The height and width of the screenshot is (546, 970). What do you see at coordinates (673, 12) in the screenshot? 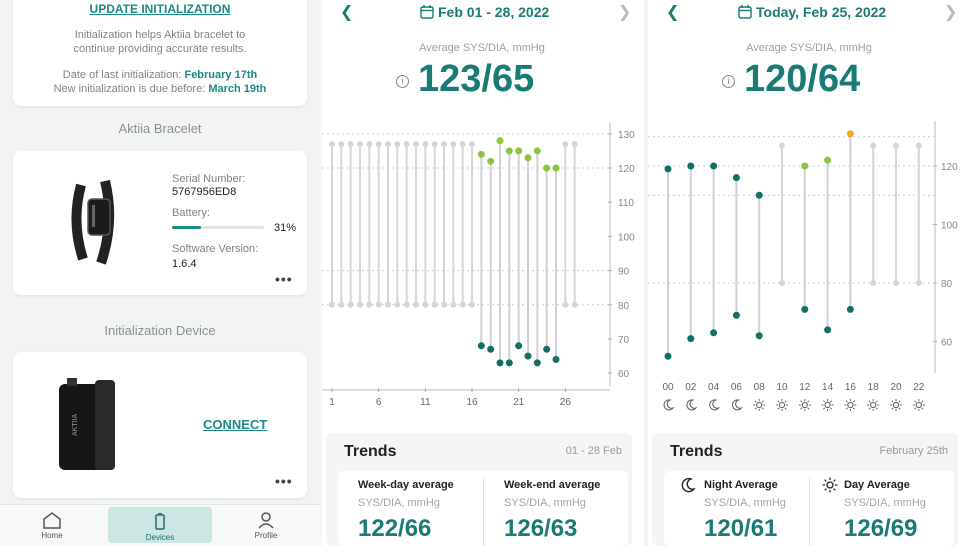
I see `previous-day-button: ❮` at bounding box center [673, 12].